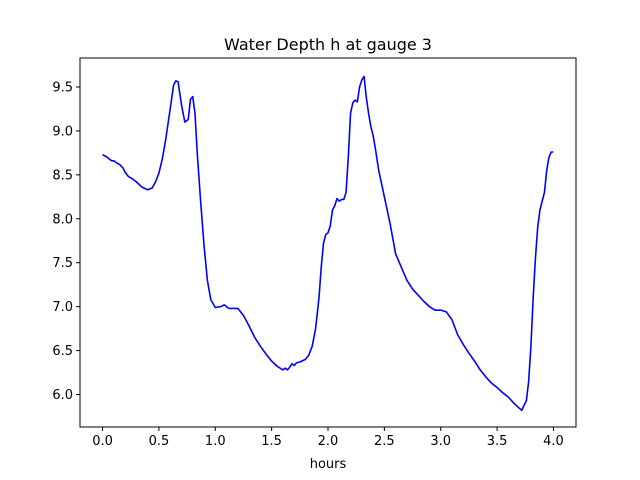  What do you see at coordinates (102, 441) in the screenshot?
I see `x-tick-label: 0.0` at bounding box center [102, 441].